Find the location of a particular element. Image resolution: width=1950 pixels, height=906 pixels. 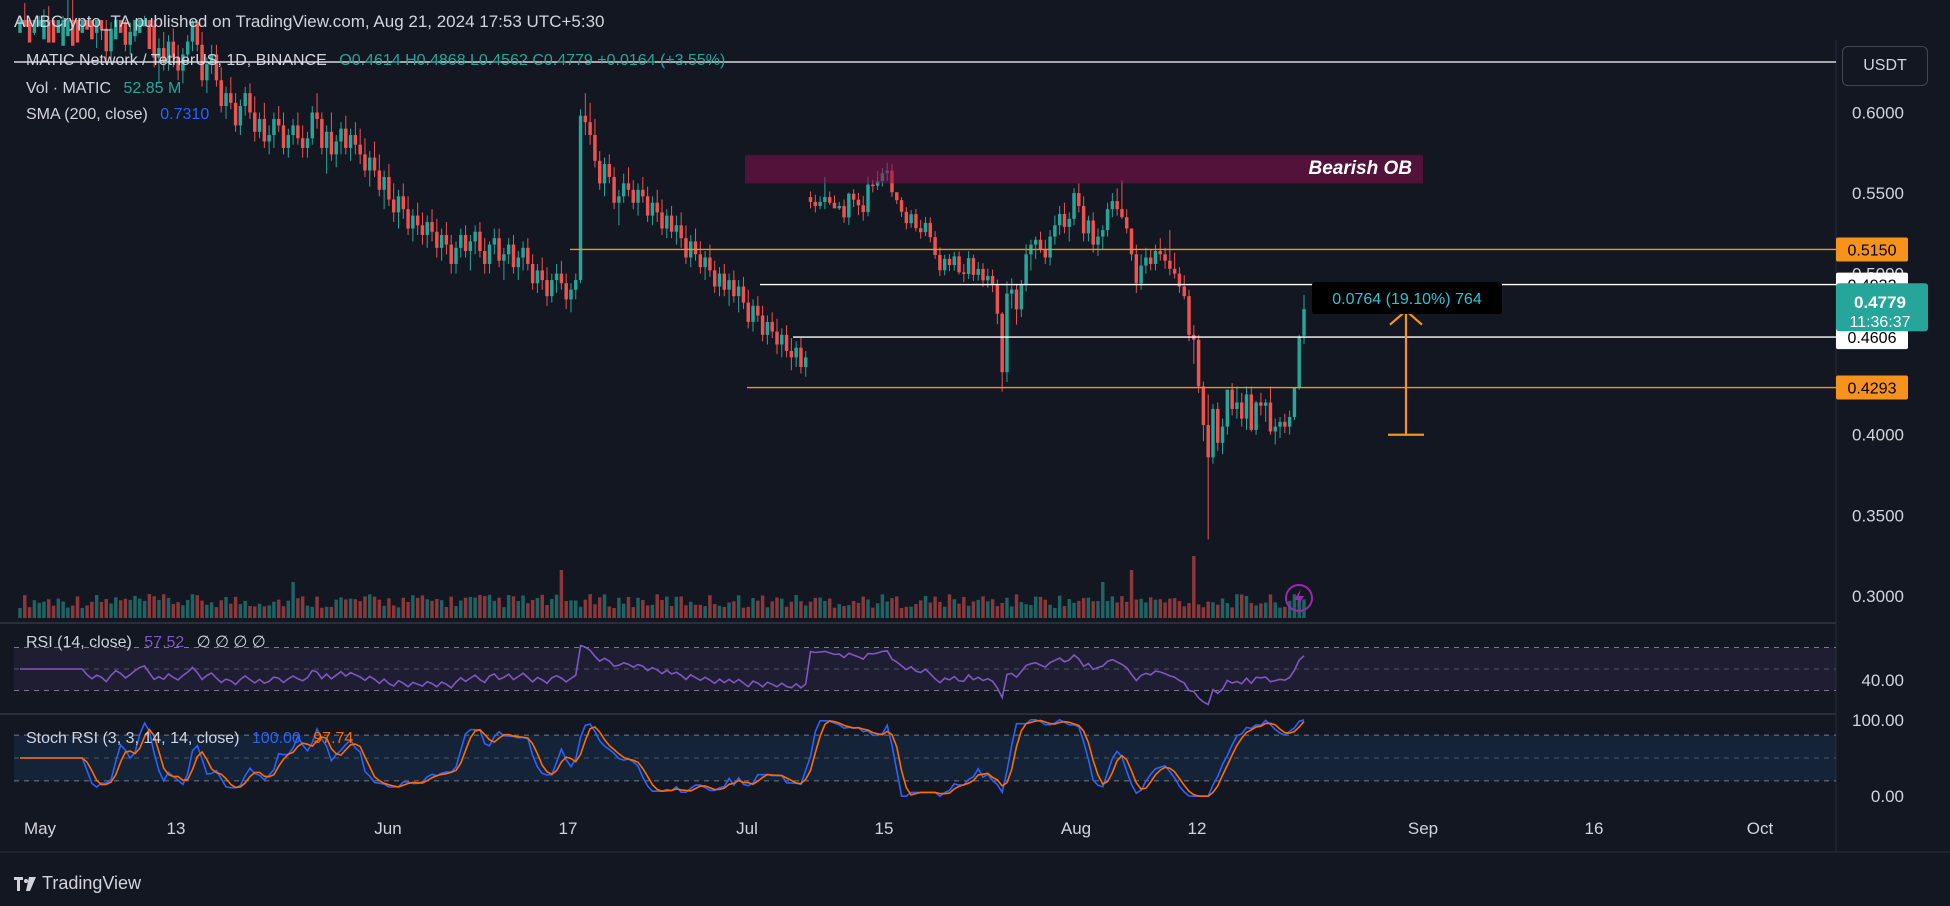

rsi-line is located at coordinates (662, 675).